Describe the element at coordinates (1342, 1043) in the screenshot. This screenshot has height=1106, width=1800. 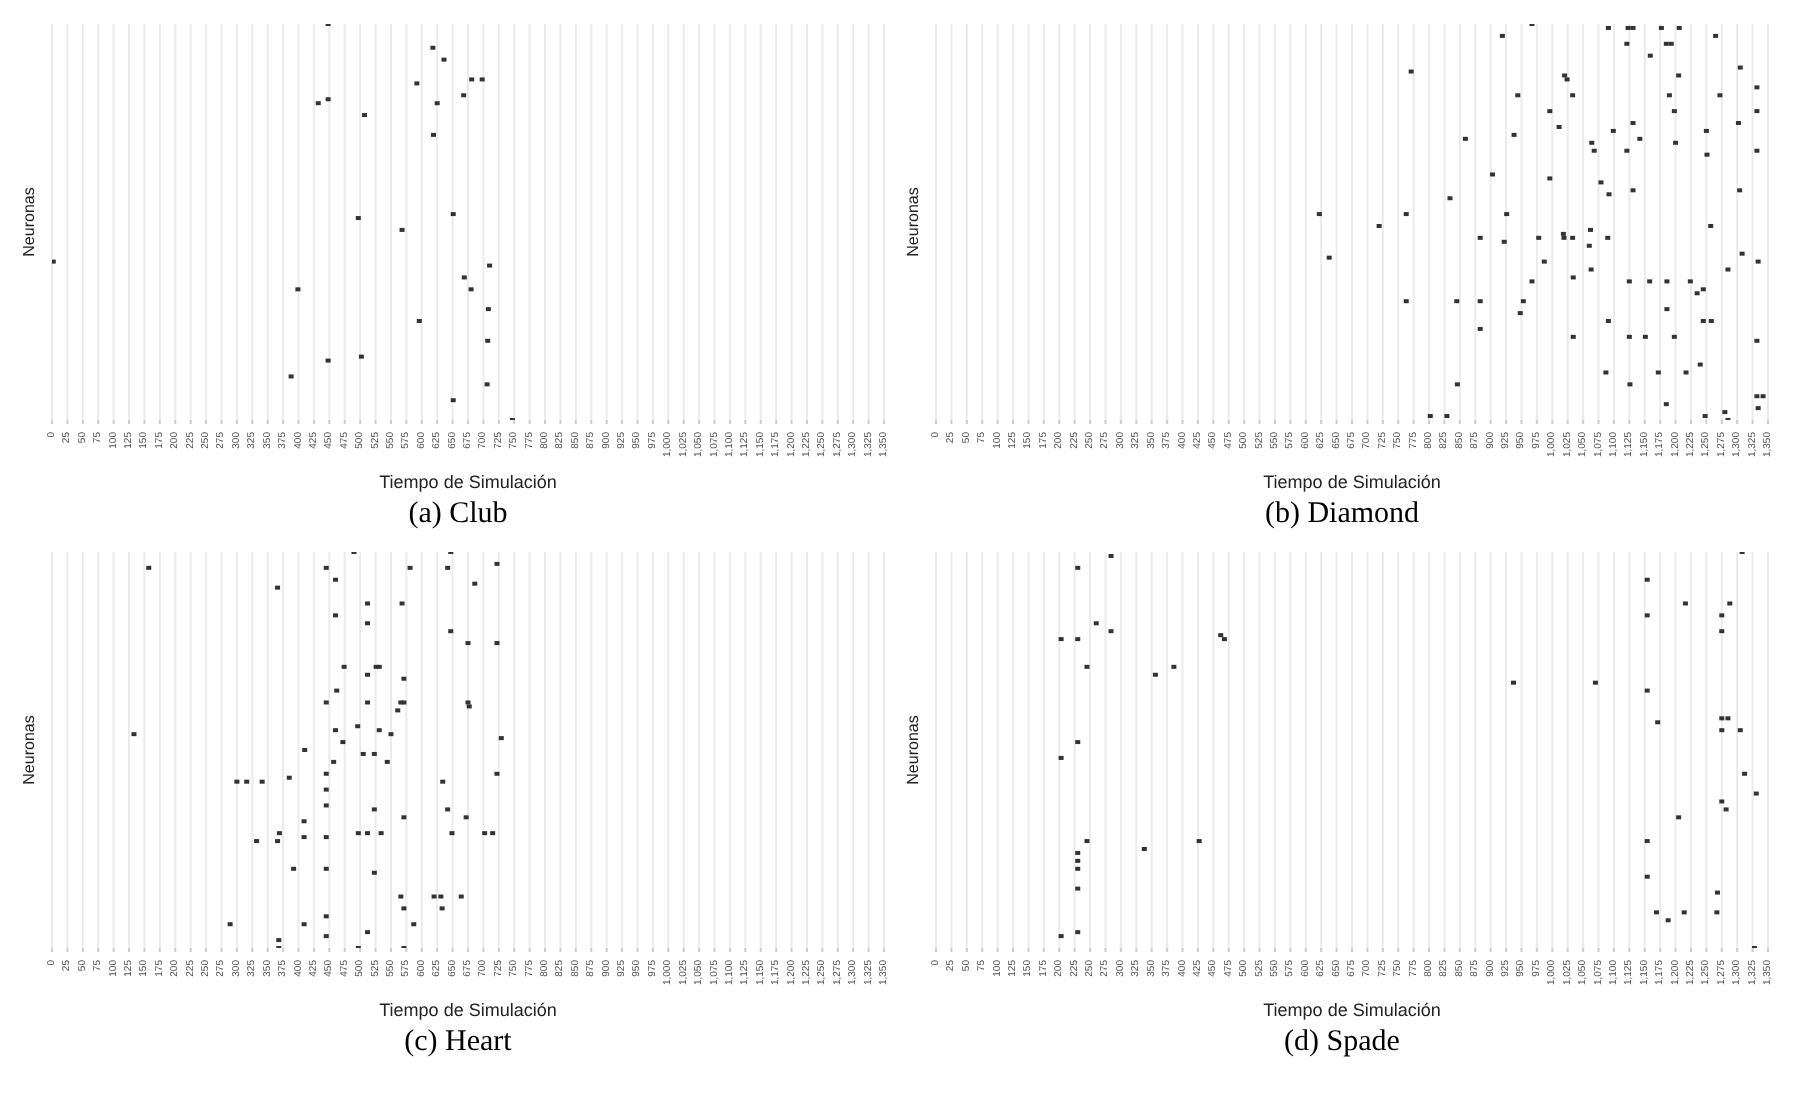
I see `text: (d) Spade` at that location.